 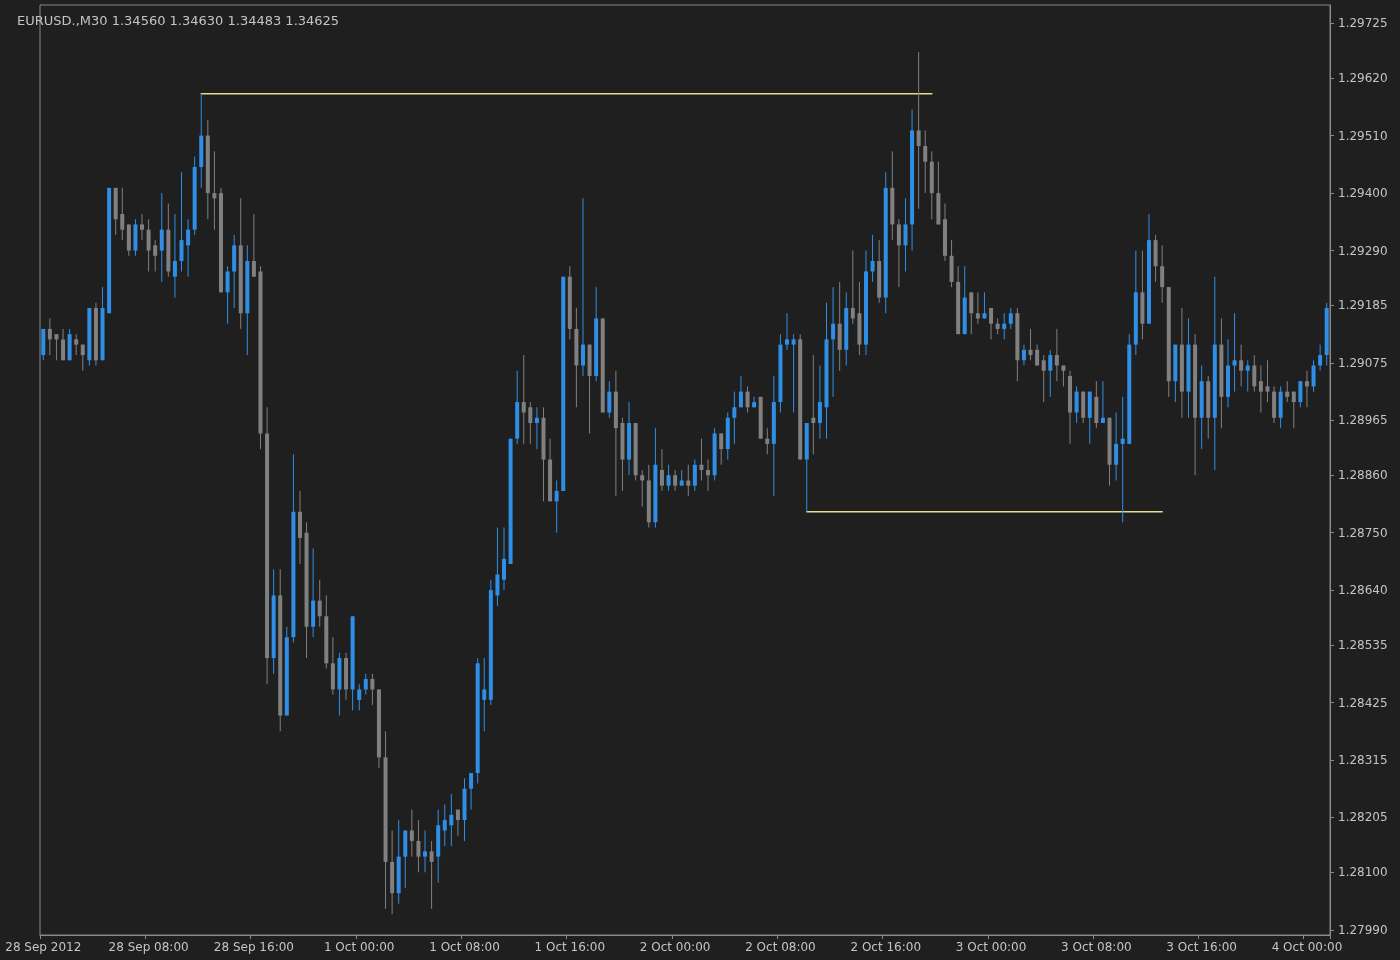 I want to click on y-tick-label: 1.28205, so click(x=1363, y=817).